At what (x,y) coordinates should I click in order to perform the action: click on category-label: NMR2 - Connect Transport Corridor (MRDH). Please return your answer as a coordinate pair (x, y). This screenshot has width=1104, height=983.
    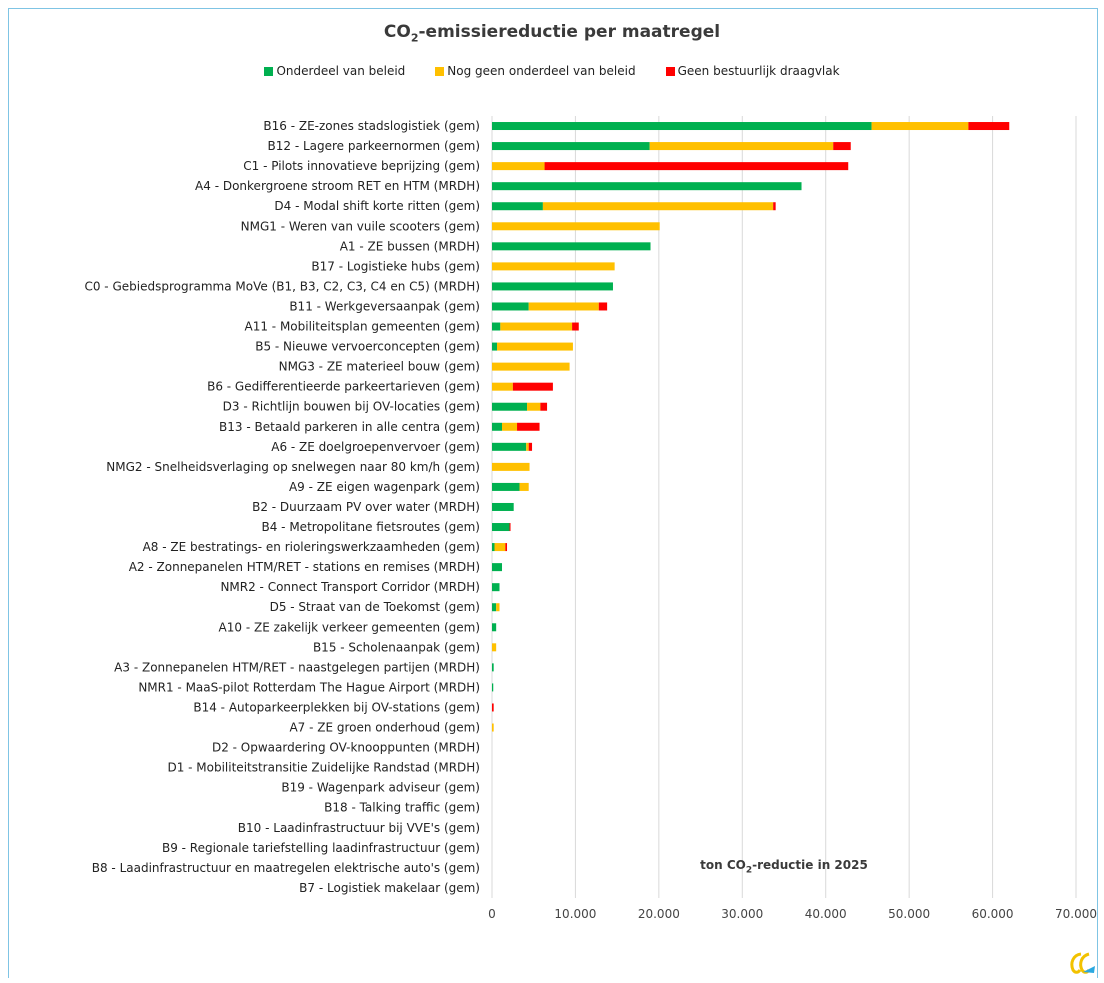
    Looking at the image, I should click on (350, 587).